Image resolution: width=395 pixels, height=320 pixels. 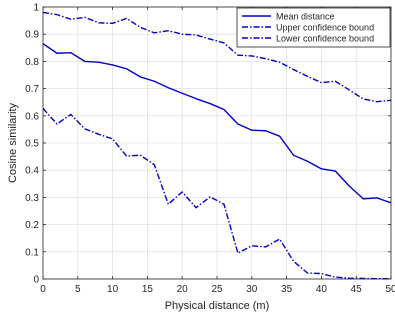 I want to click on x-tick-label: 25, so click(x=217, y=289).